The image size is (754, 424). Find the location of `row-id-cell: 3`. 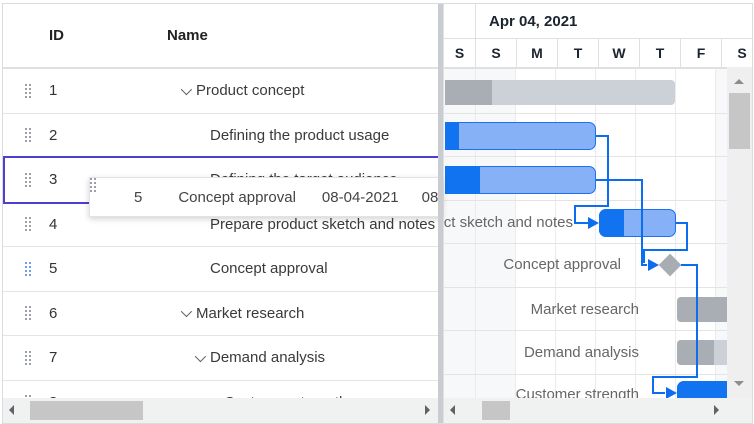

row-id-cell: 3 is located at coordinates (53, 180).